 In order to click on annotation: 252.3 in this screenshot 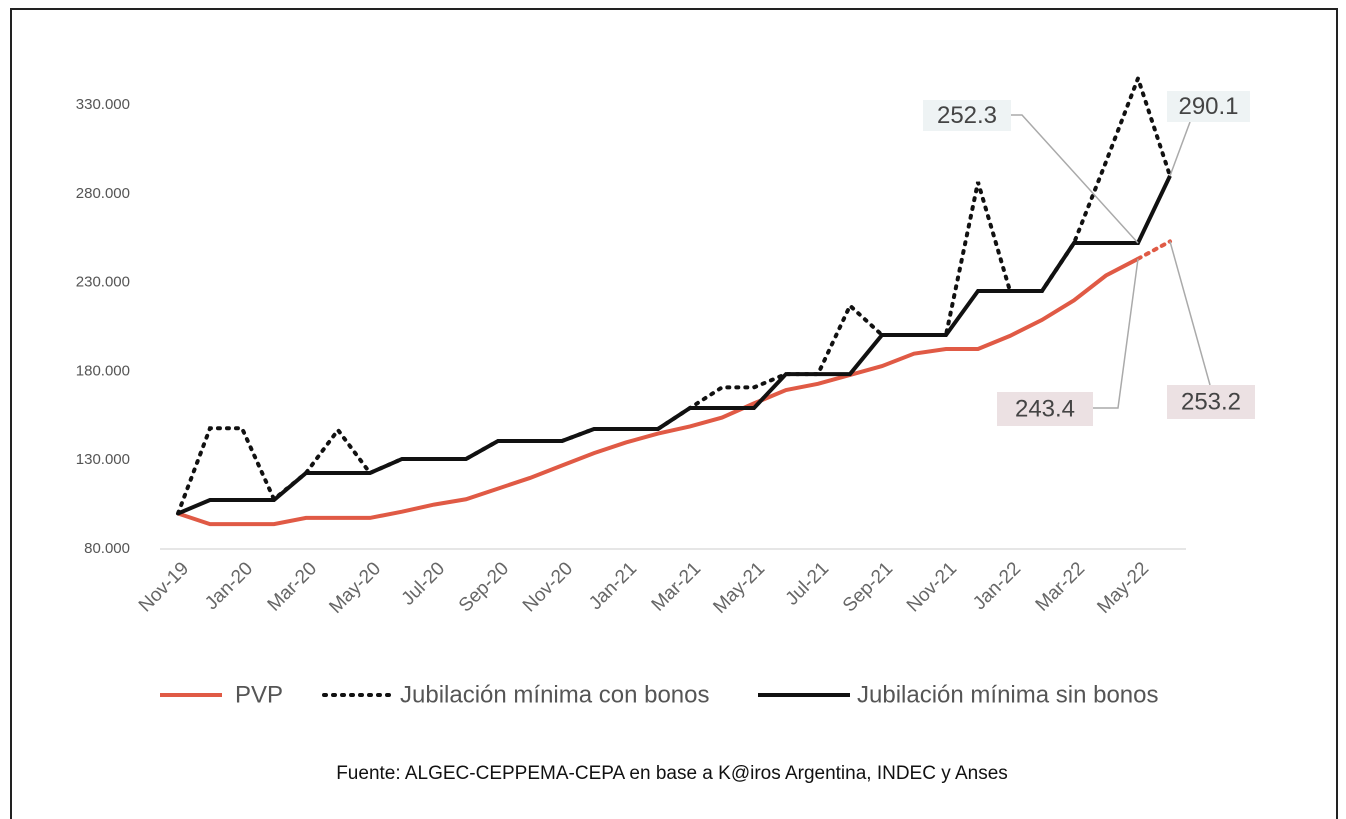, I will do `click(967, 115)`.